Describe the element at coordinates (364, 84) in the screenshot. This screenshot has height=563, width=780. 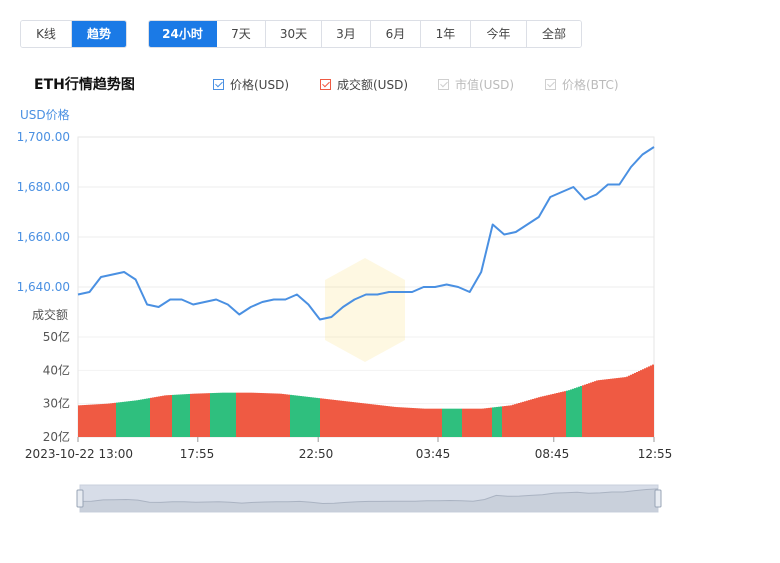
I see `legend-item-1: 成交额(USD)` at that location.